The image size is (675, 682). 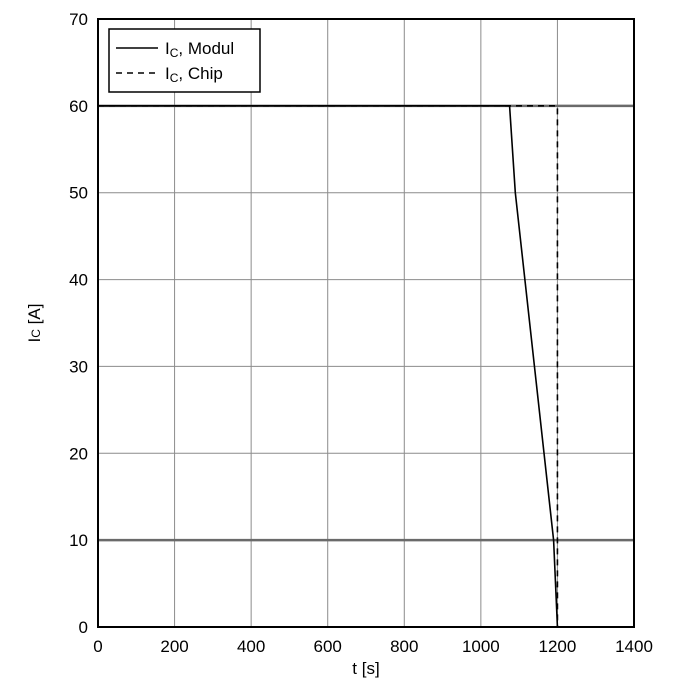 I want to click on x-tick-label-400: 400, so click(x=251, y=646).